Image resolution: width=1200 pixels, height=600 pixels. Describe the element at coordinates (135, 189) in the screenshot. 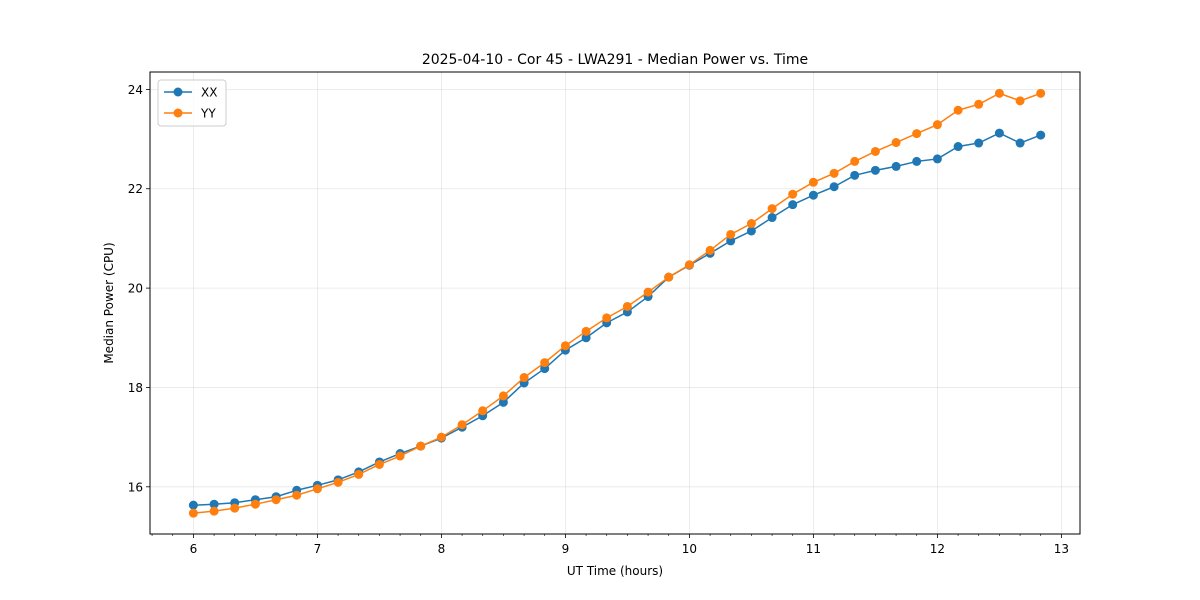

I see `y-tick-label: 22` at that location.